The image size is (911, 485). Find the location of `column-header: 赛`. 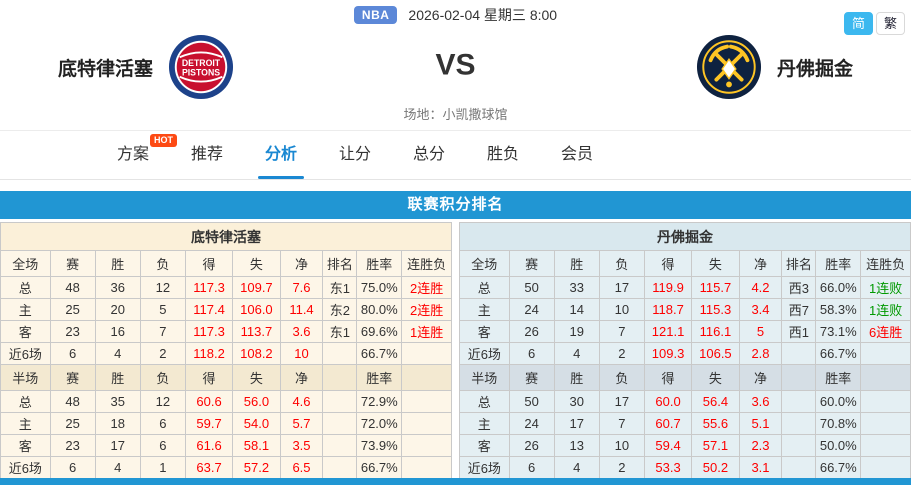

column-header: 赛 is located at coordinates (72, 263).